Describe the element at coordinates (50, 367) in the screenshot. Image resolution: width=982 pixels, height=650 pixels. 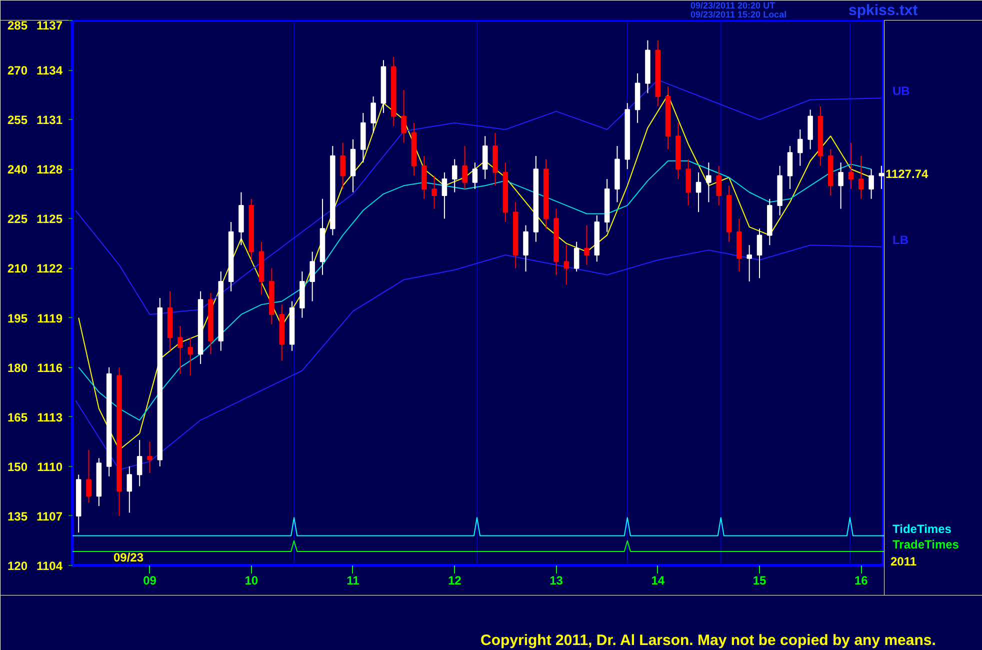
I see `y-tick-label: 1116` at that location.